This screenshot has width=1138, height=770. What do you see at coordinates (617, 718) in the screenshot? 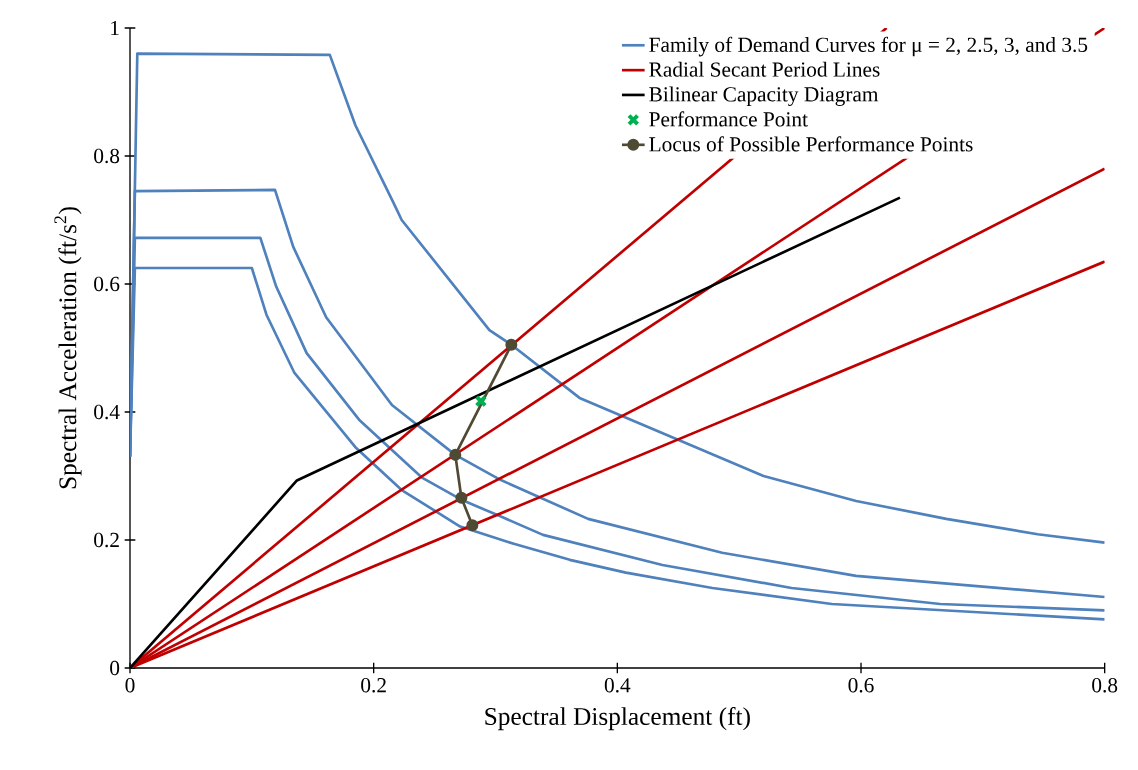
I see `x-axis-title: Spectral Displacement (ft)` at bounding box center [617, 718].